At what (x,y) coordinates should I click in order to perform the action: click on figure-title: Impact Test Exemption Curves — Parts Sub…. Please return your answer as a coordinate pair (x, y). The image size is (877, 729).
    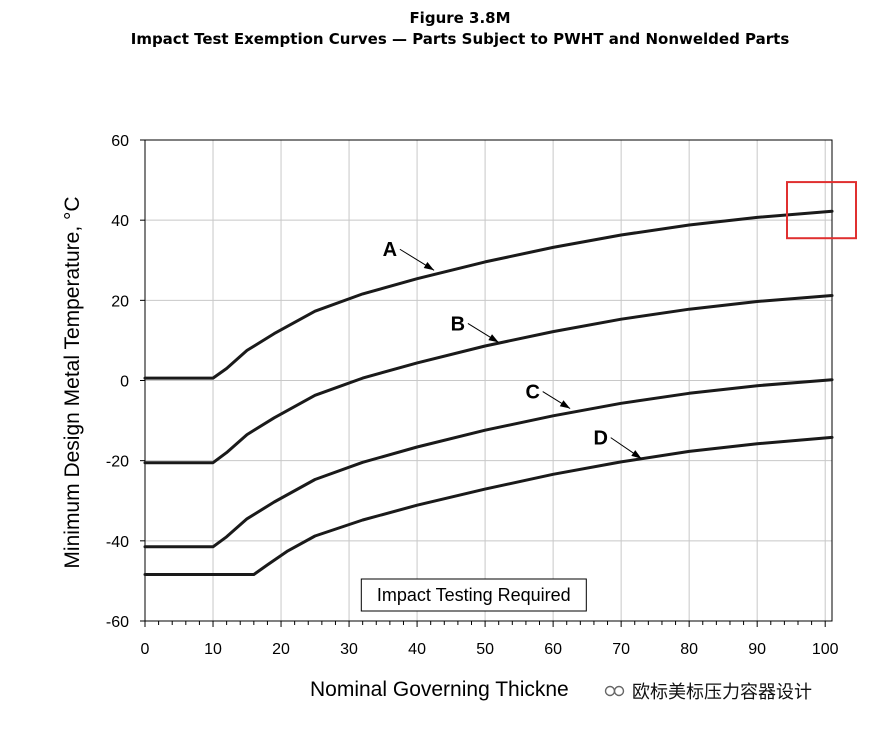
    Looking at the image, I should click on (460, 39).